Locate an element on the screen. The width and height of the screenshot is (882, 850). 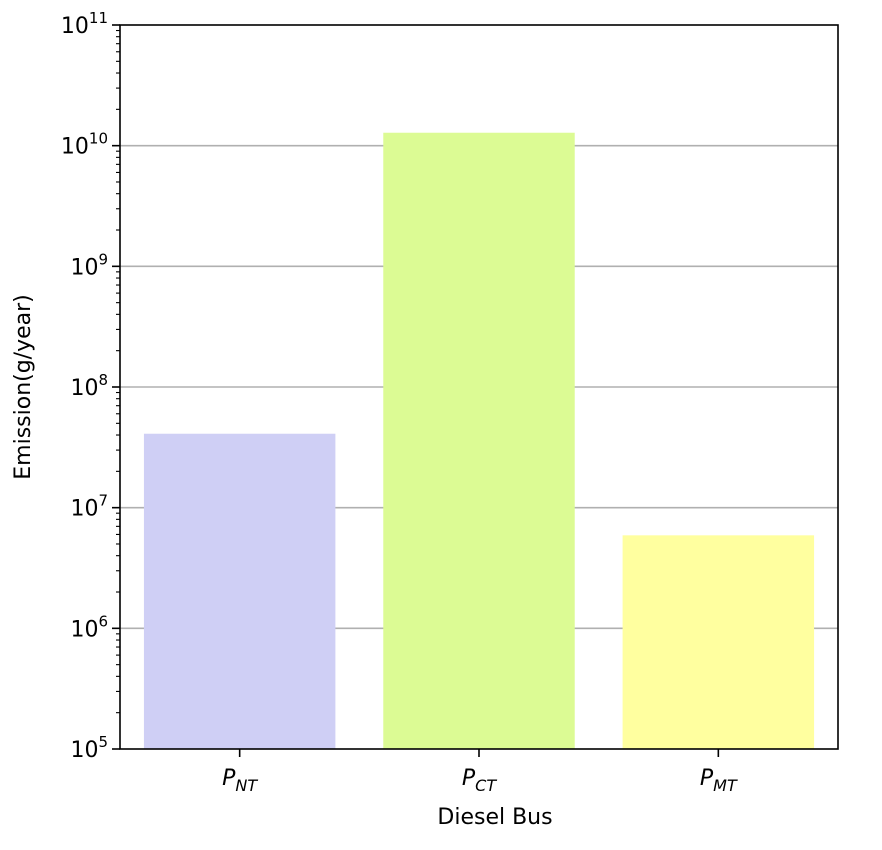
x-tick-label: PCT is located at coordinates (479, 780).